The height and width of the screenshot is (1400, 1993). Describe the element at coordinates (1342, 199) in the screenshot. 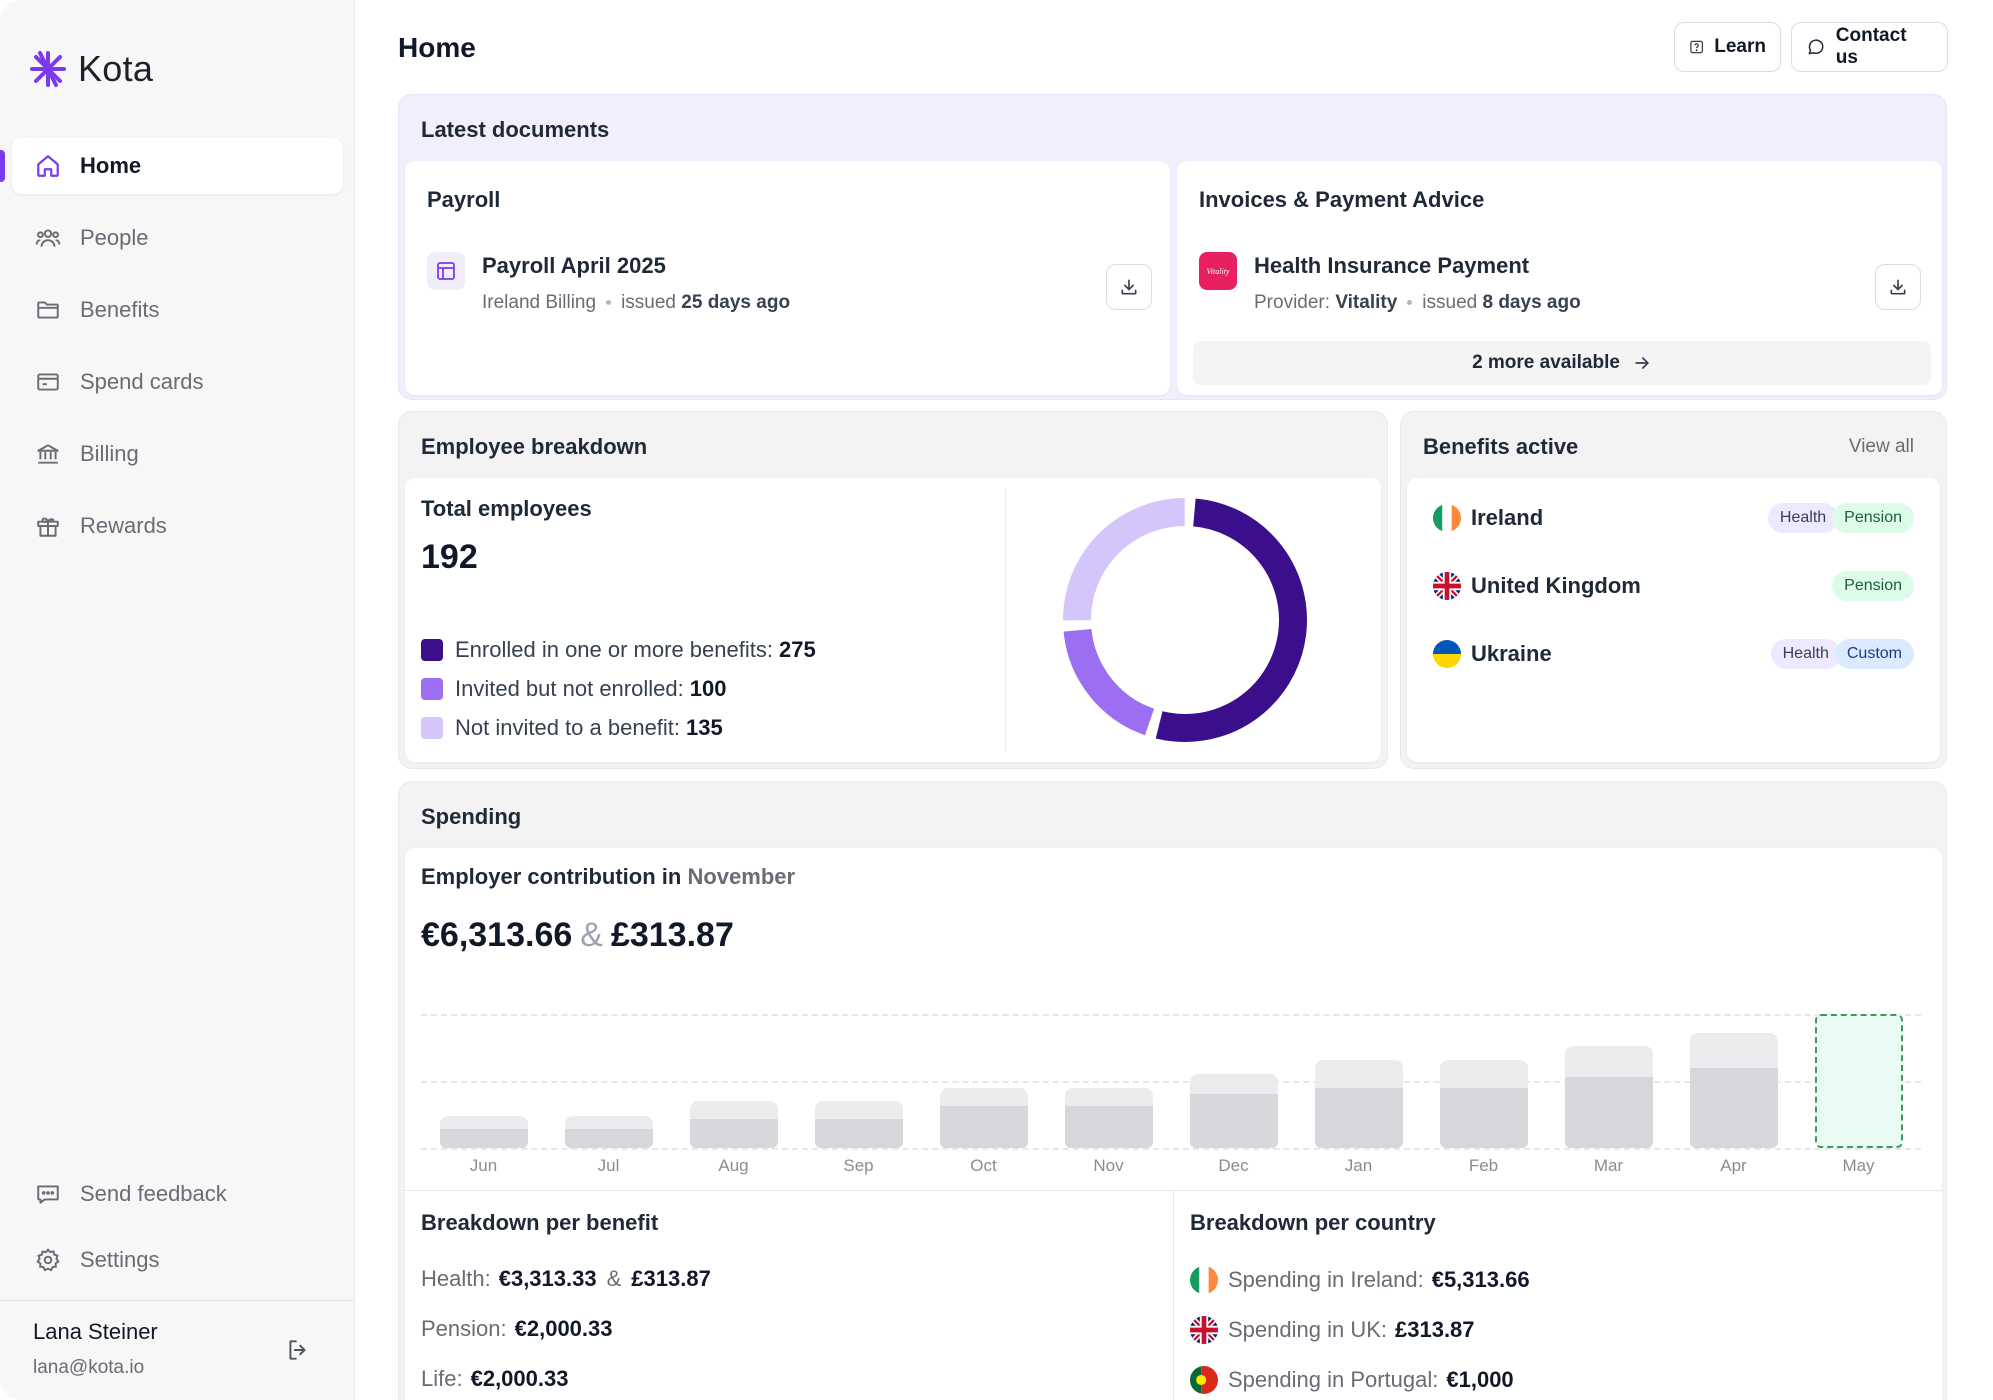

I see `invoices-title: Invoices & Payment Advice` at that location.